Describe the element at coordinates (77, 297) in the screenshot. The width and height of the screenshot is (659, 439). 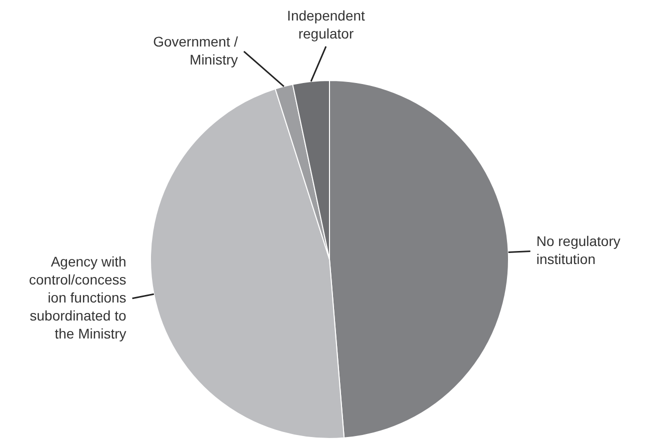
I see `slice-label: Agency with control/concession functions subordinated to the Ministry` at that location.